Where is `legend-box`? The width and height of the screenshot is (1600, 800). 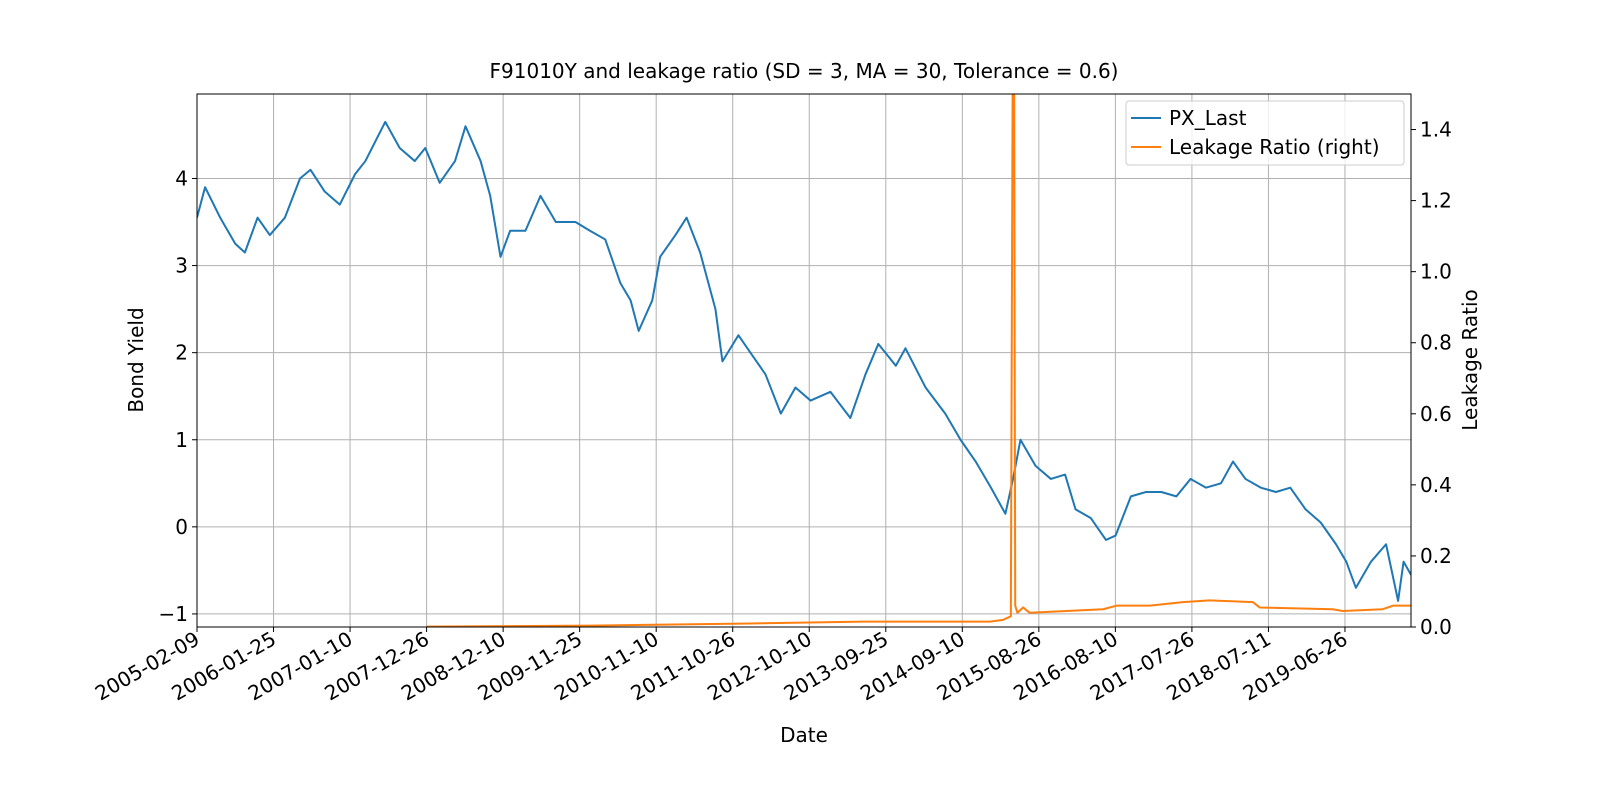 legend-box is located at coordinates (1265, 133).